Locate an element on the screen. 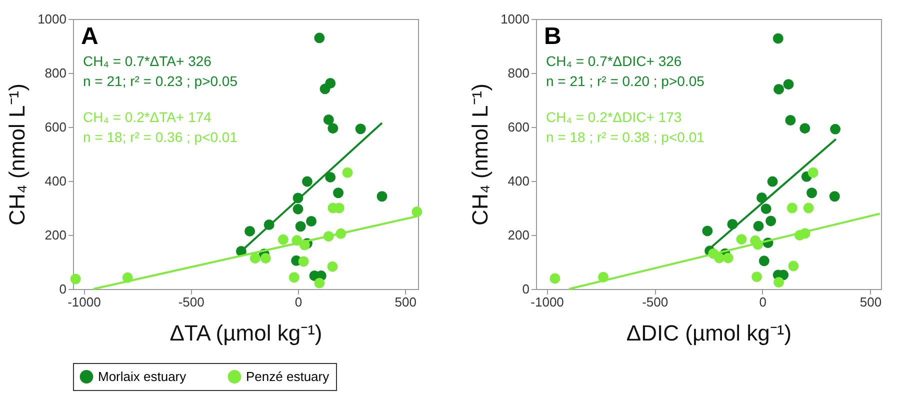 This screenshot has height=413, width=904. annotation: CH₄ = 0.2*ΔTA+ 174 is located at coordinates (147, 117).